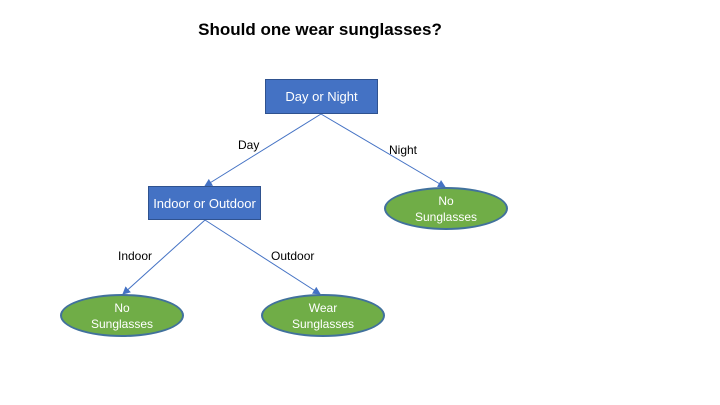 This screenshot has width=720, height=405. What do you see at coordinates (204, 203) in the screenshot?
I see `node-indoor-or-outdoor: Indoor or Outdoor` at bounding box center [204, 203].